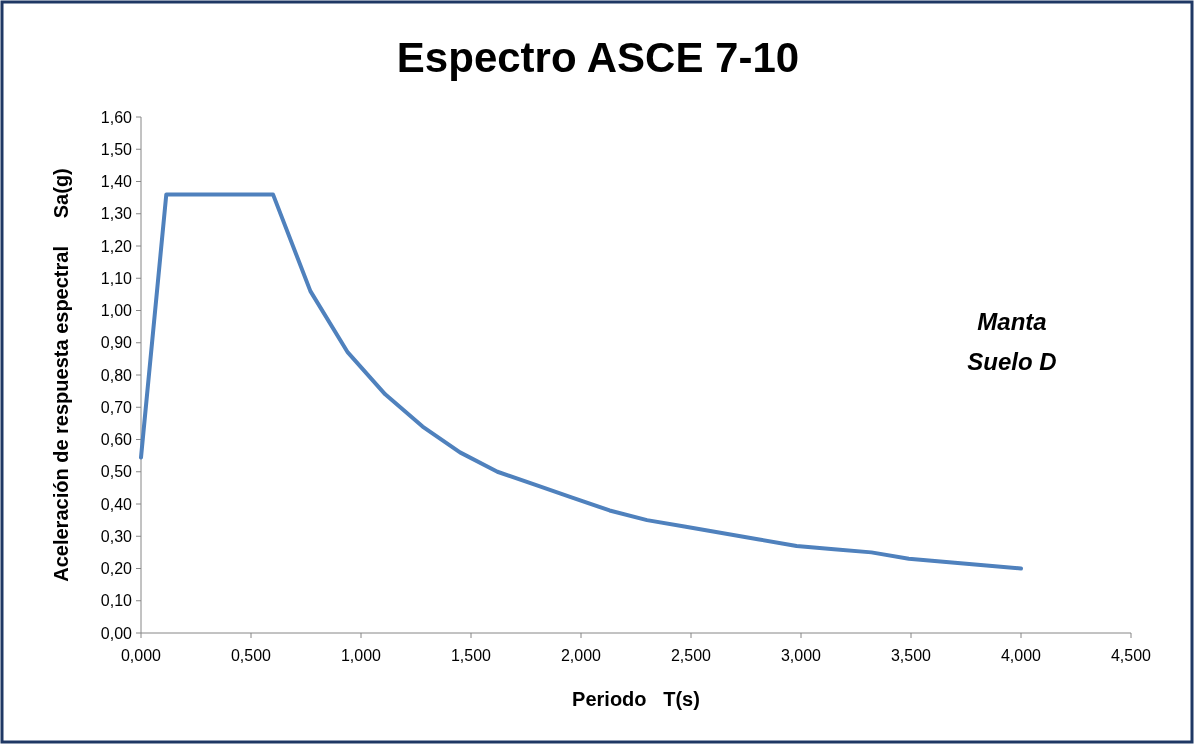 This screenshot has height=744, width=1194. Describe the element at coordinates (116, 246) in the screenshot. I see `y-tick-label: 1,20` at that location.